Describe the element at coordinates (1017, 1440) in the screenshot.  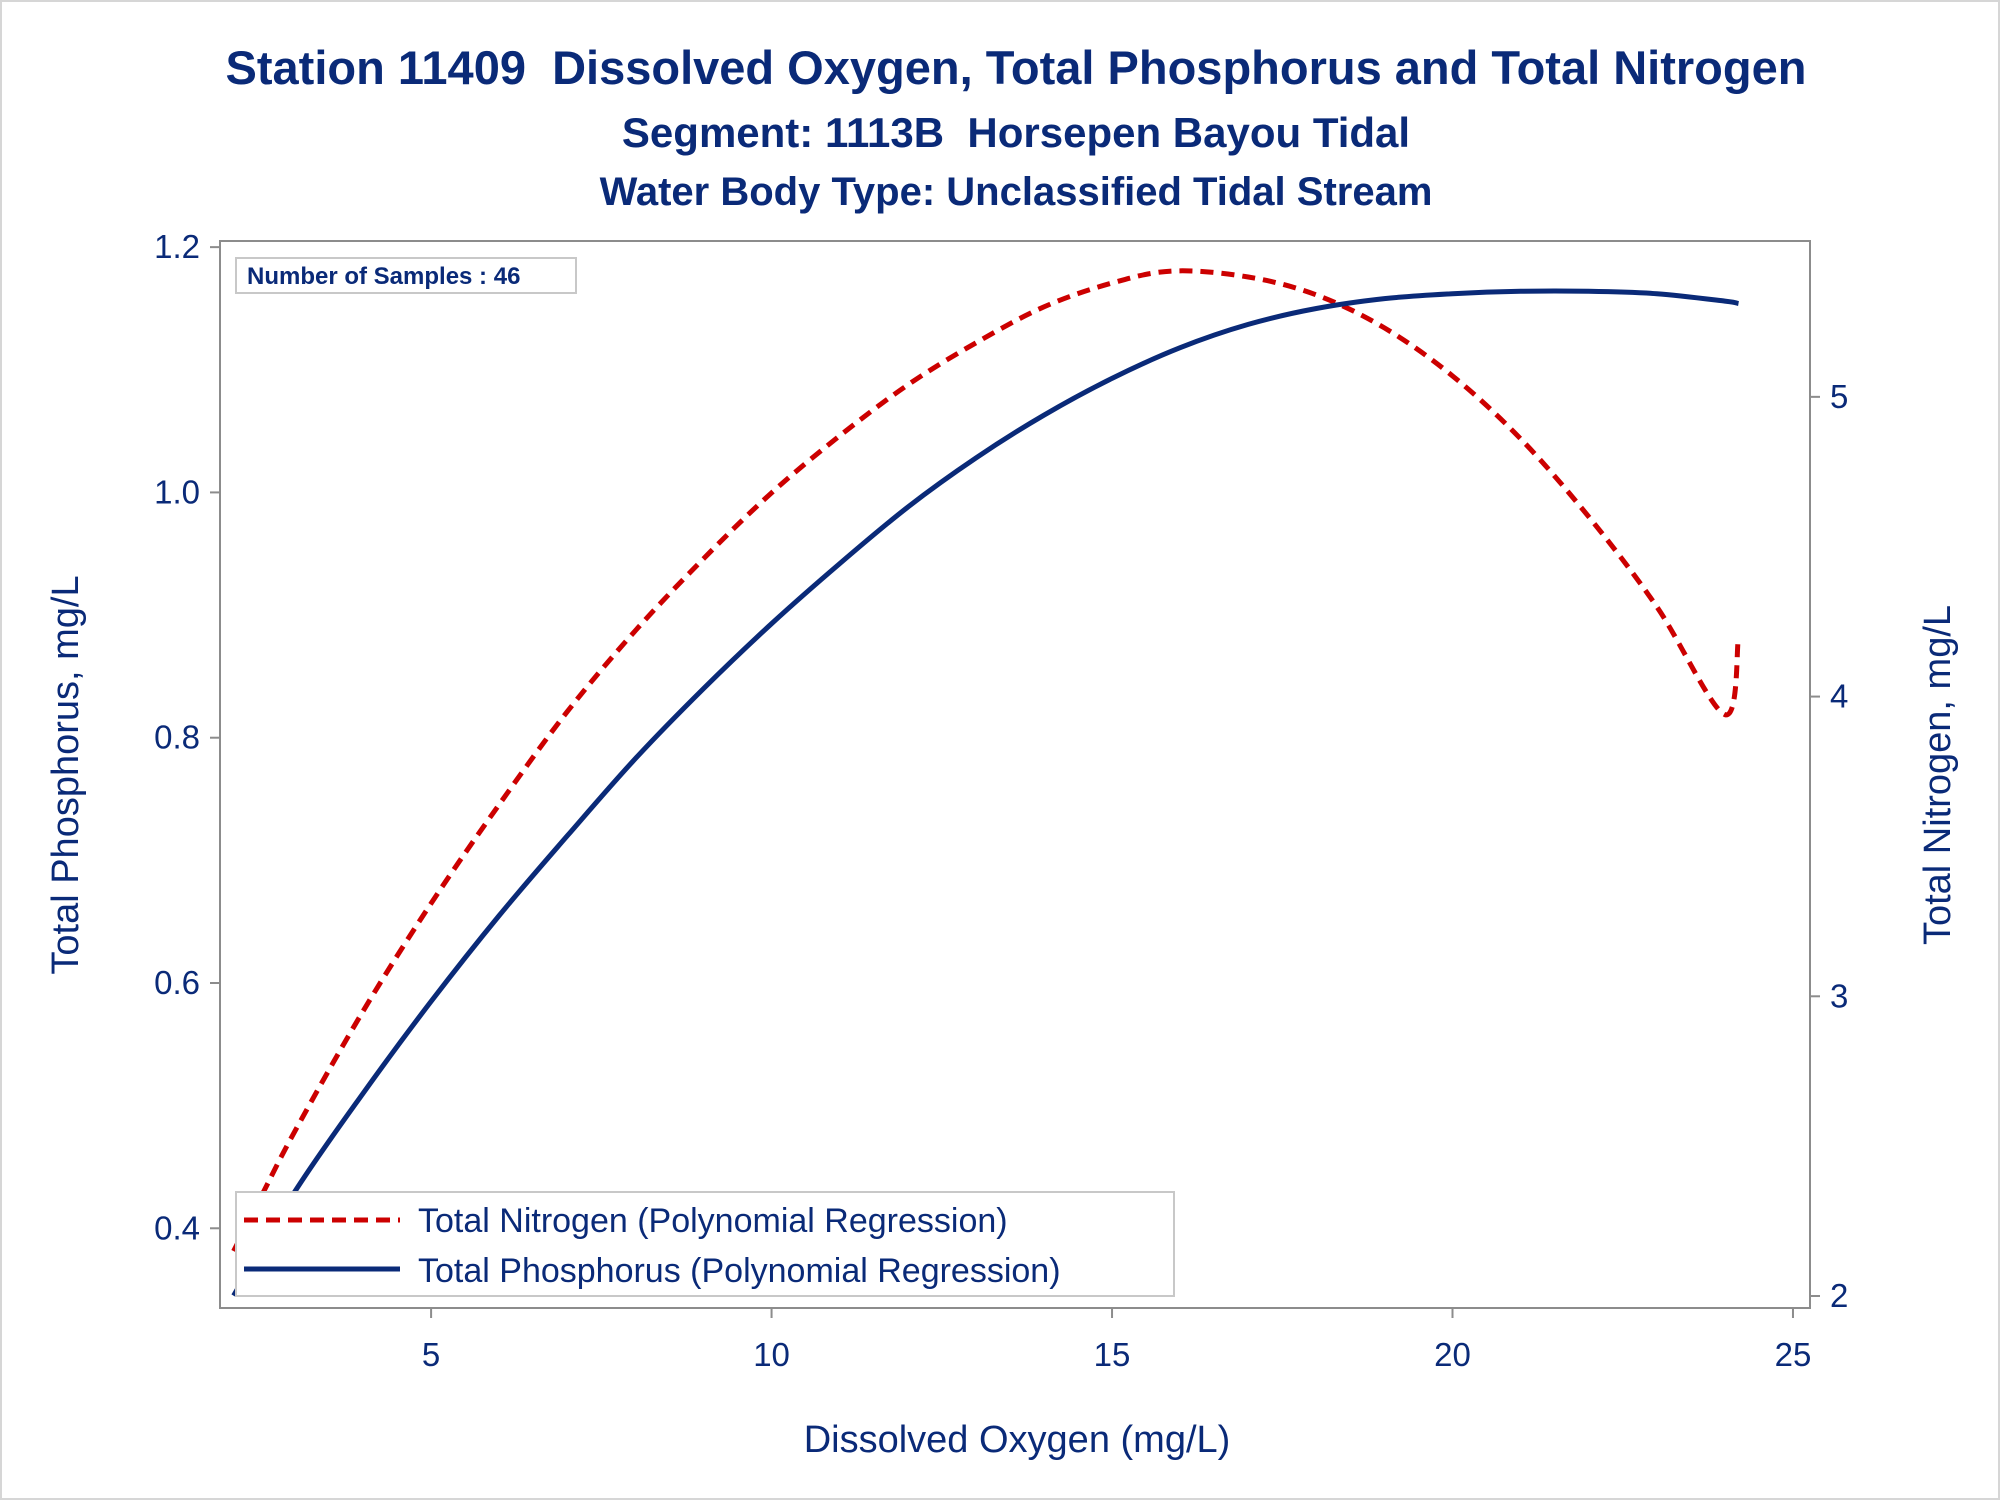
I see `x-axis-label: Dissolved Oxygen (mg/L)` at that location.